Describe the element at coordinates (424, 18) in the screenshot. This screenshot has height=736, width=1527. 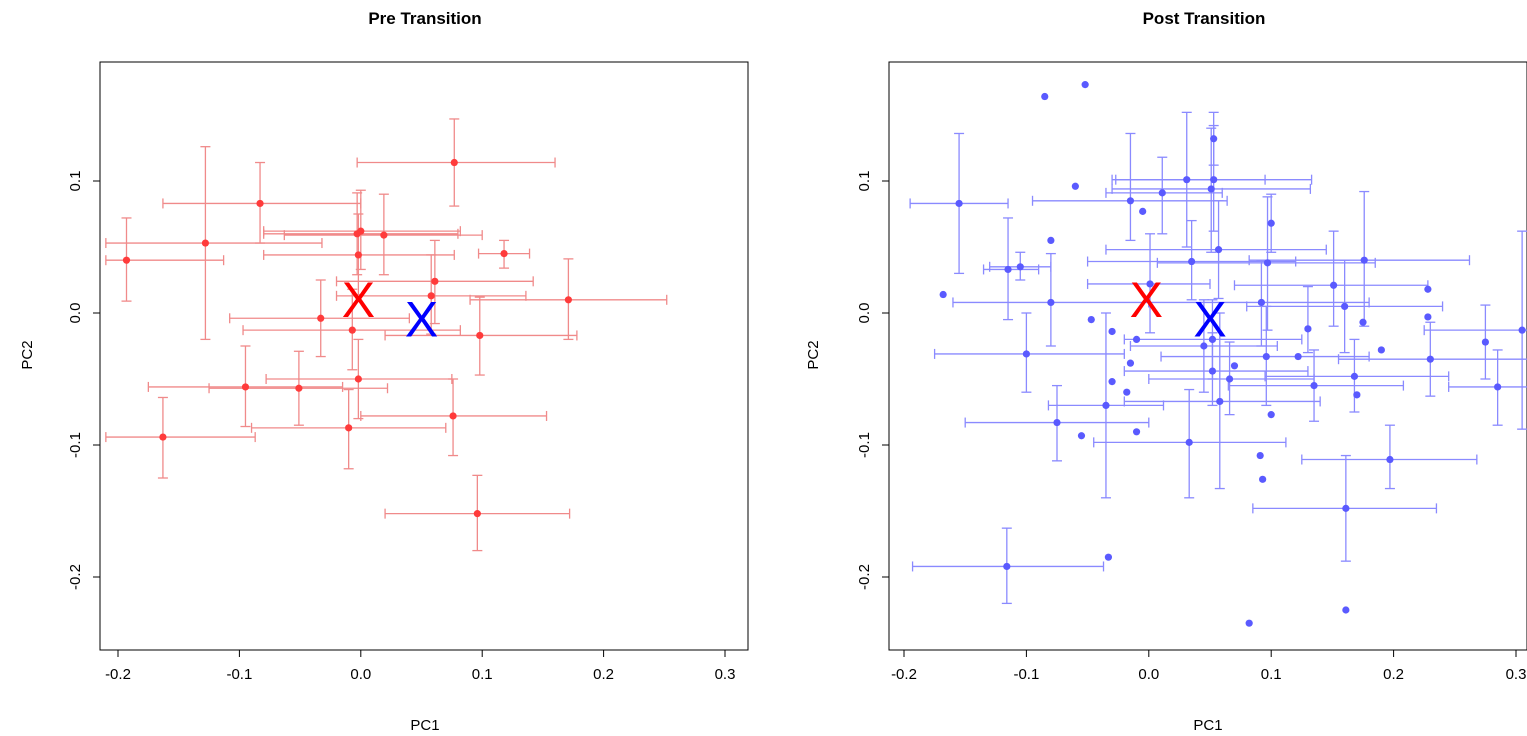
I see `panel-title: Pre Transition` at that location.